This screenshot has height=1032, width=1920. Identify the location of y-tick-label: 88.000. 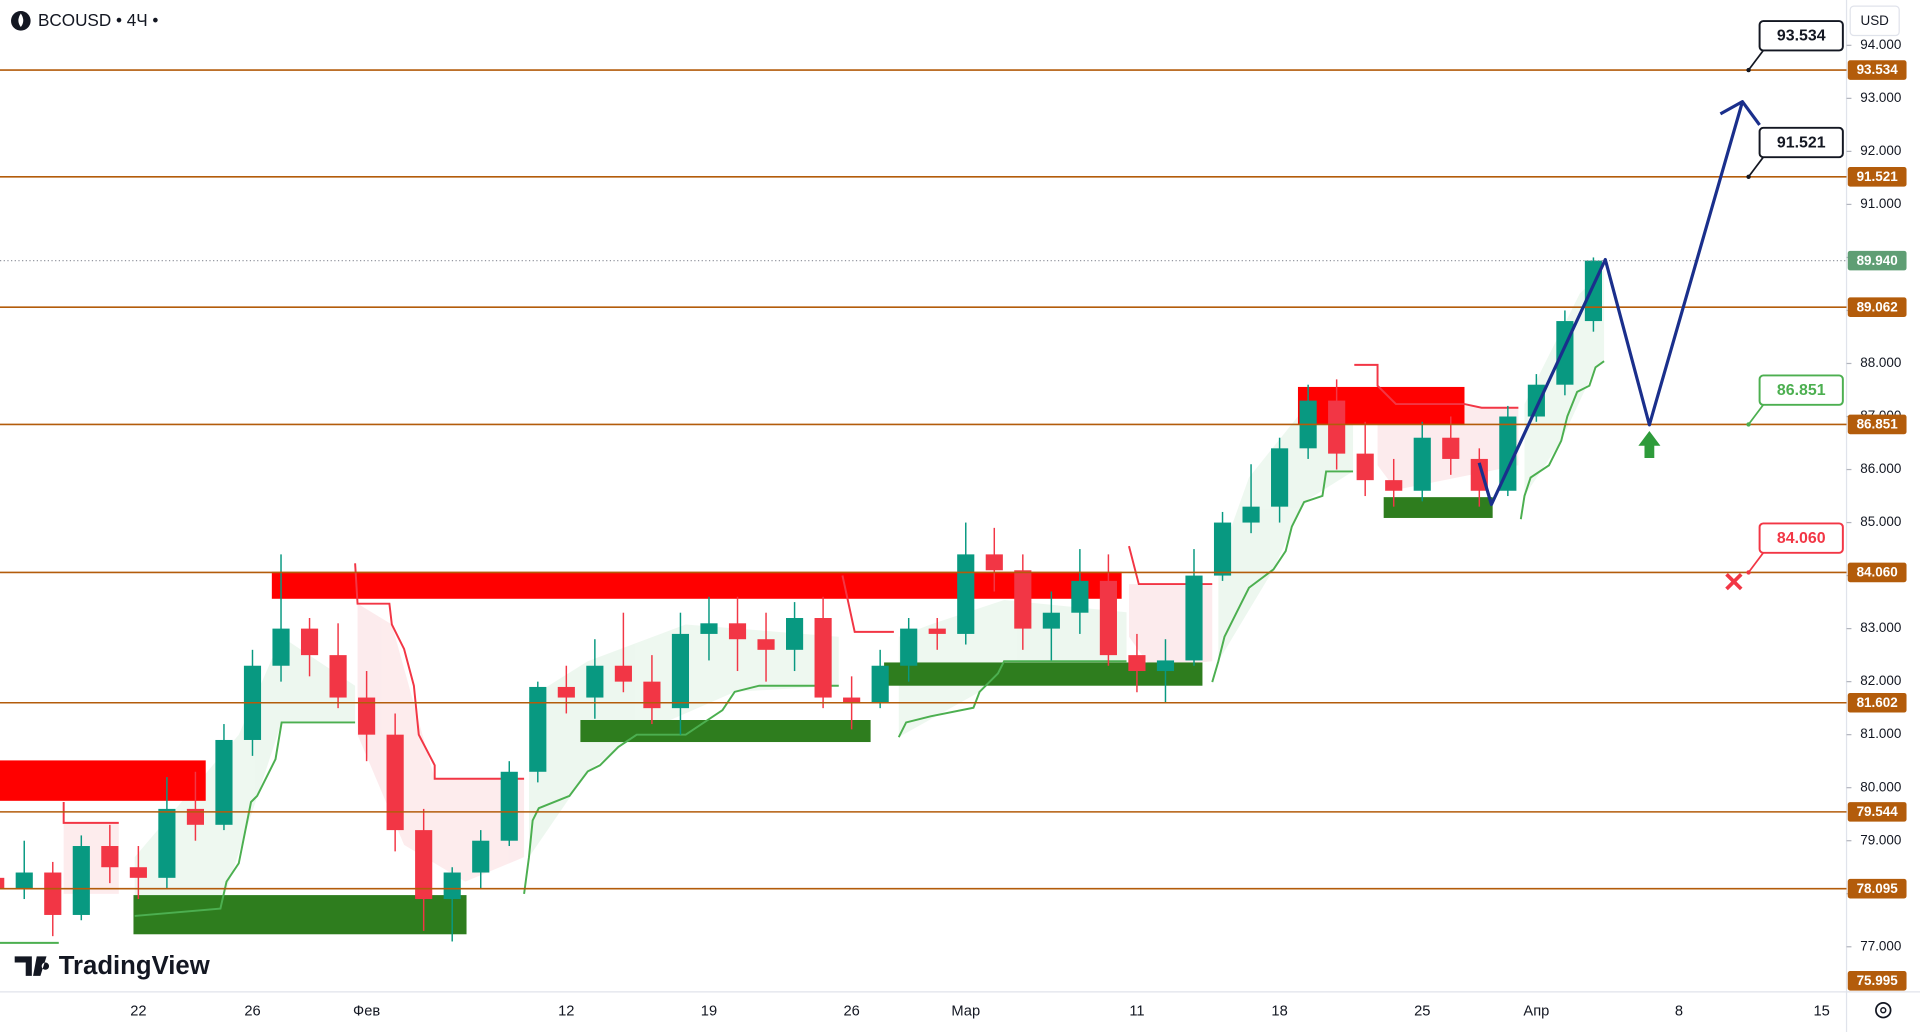
(1880, 362).